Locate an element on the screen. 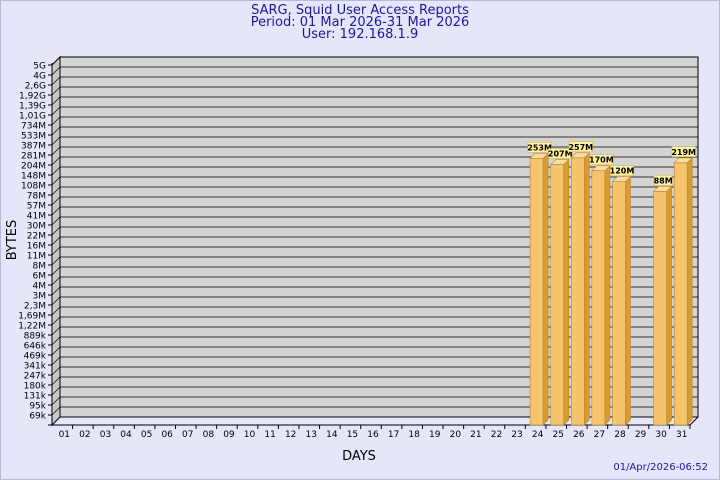  x-tick-label: 01 is located at coordinates (64, 435).